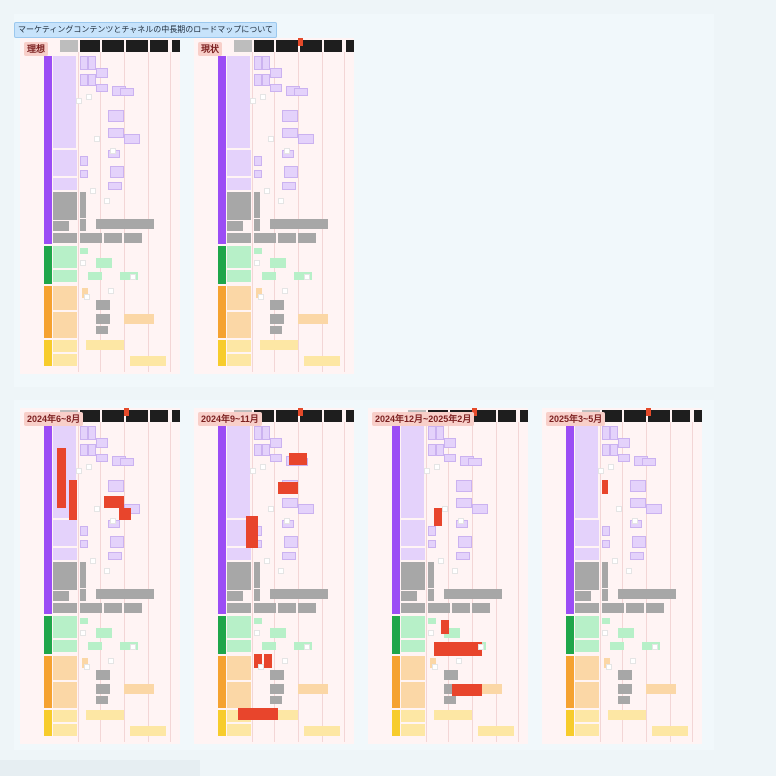 Image resolution: width=776 pixels, height=776 pixels. What do you see at coordinates (210, 49) in the screenshot?
I see `frame-label-current: 現状` at bounding box center [210, 49].